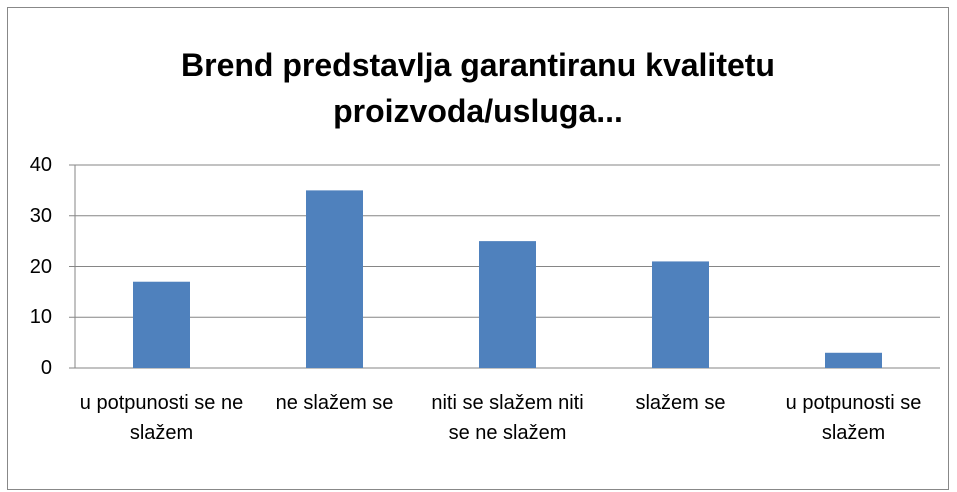 The image size is (957, 492). What do you see at coordinates (40, 215) in the screenshot?
I see `y-tick-label: 30` at bounding box center [40, 215].